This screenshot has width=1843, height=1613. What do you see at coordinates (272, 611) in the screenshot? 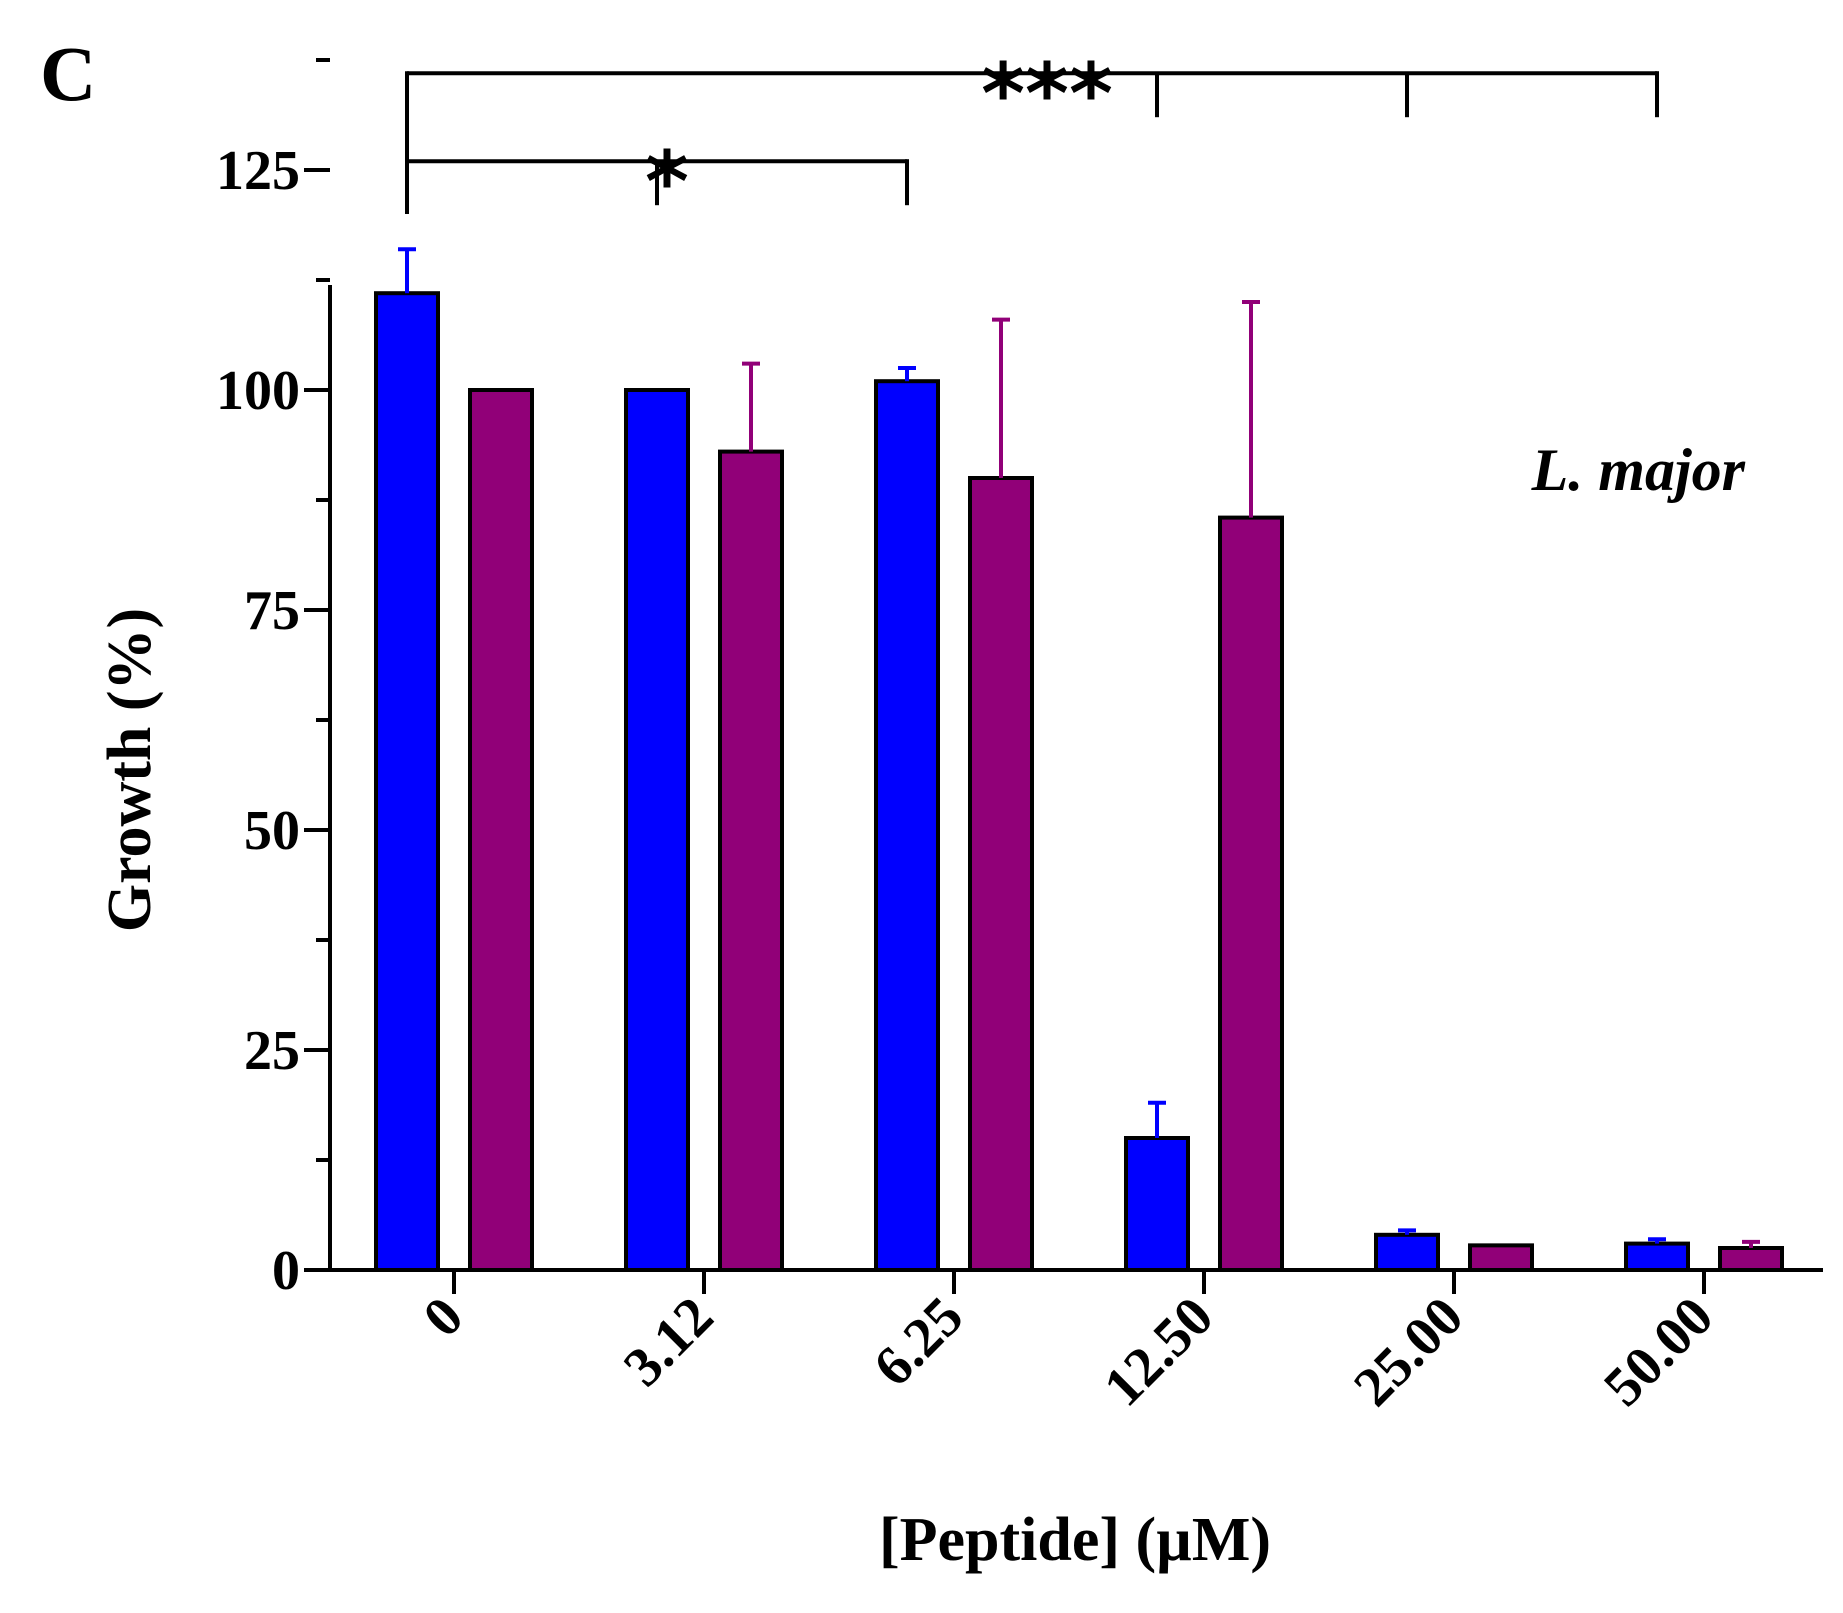
I see `y-tick-label: 75` at bounding box center [272, 611].